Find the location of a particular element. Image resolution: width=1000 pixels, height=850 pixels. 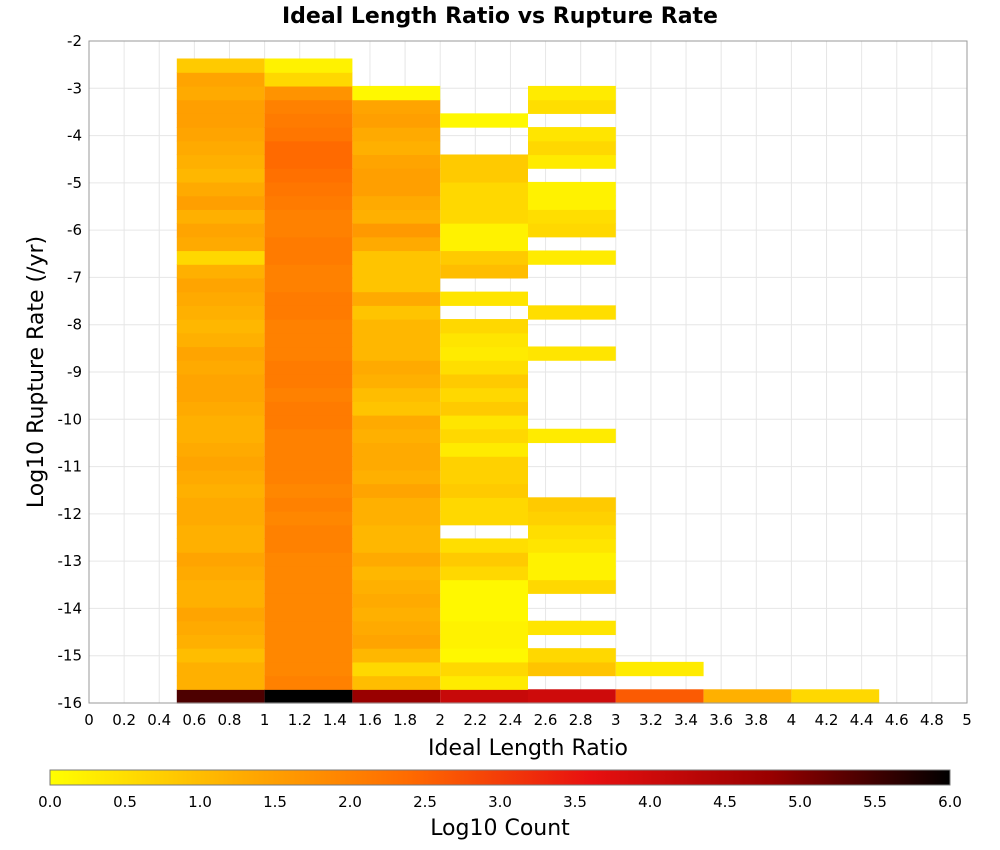

x-tick-label: 0.6 is located at coordinates (194, 720).